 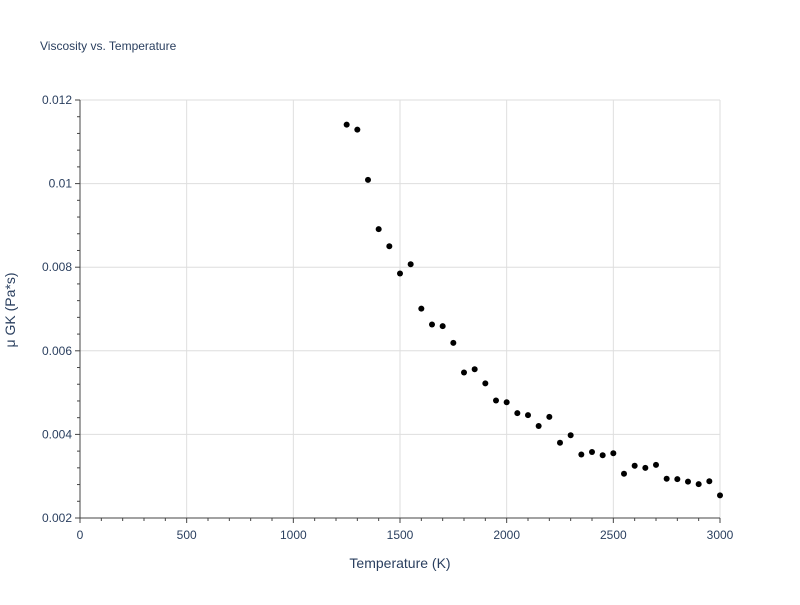 What do you see at coordinates (400, 535) in the screenshot?
I see `x-tick-label: 1500` at bounding box center [400, 535].